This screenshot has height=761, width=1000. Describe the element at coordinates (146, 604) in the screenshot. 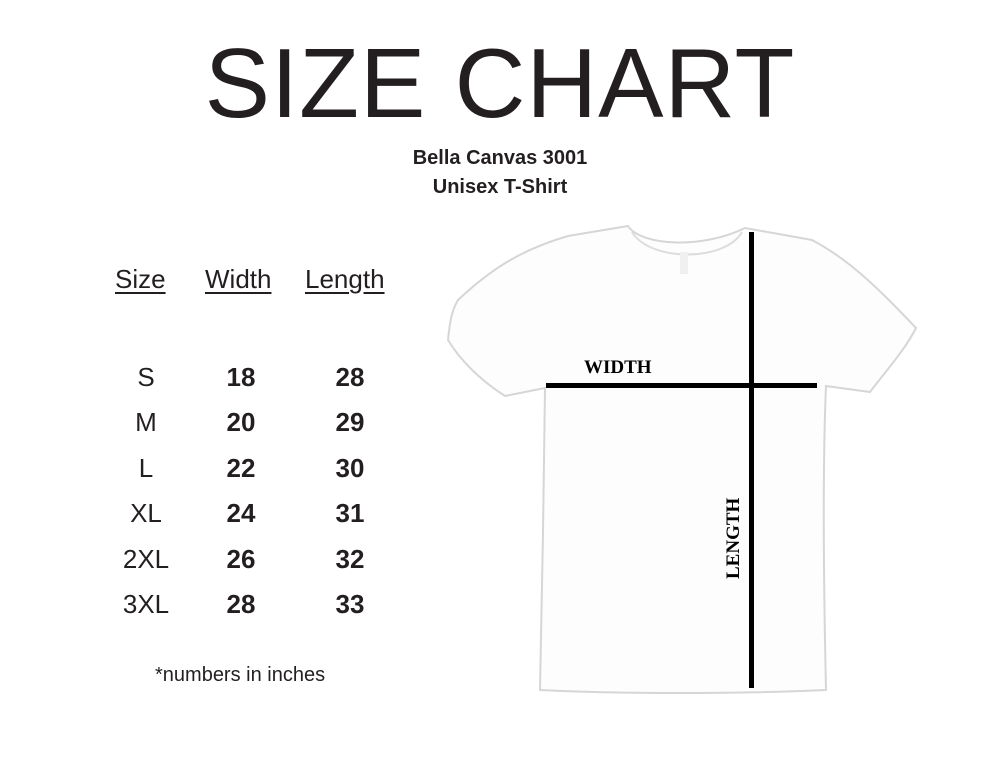

I see `cell-size: 3XL` at that location.